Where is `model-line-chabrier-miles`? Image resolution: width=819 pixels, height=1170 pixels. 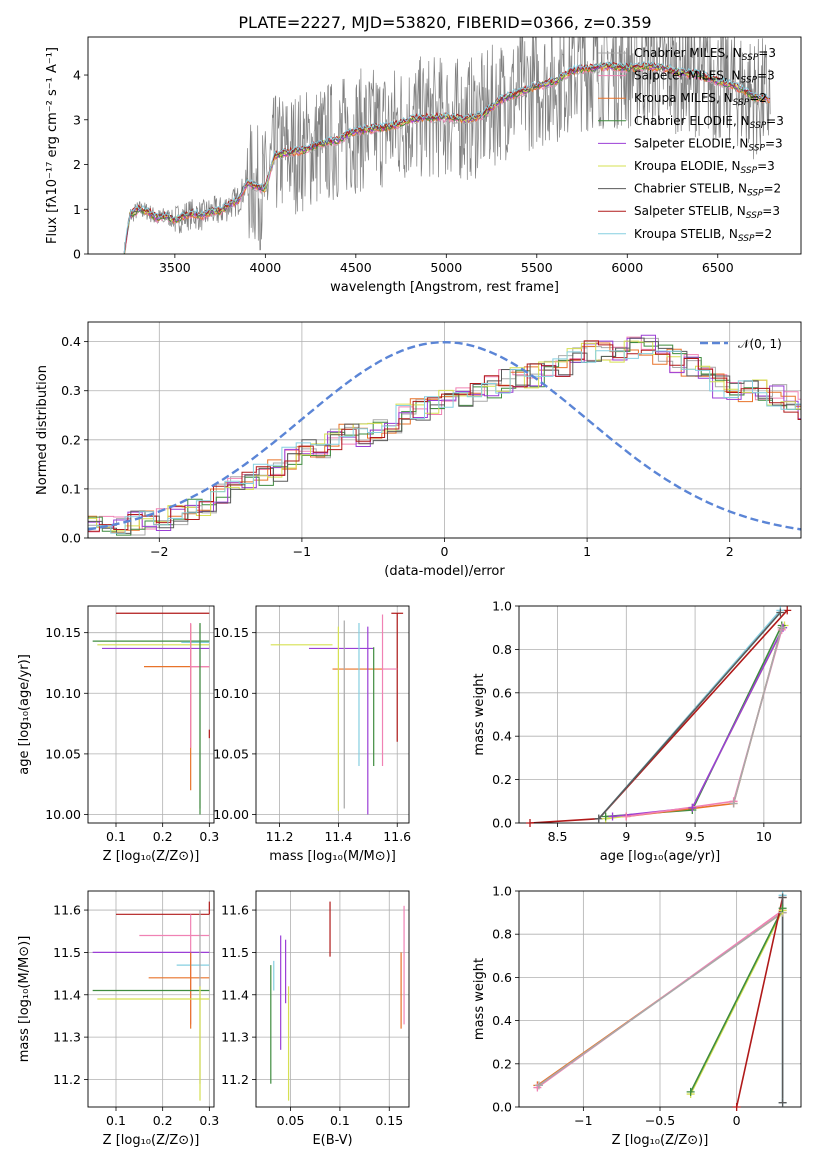 model-line-chabrier-miles is located at coordinates (447, 159).